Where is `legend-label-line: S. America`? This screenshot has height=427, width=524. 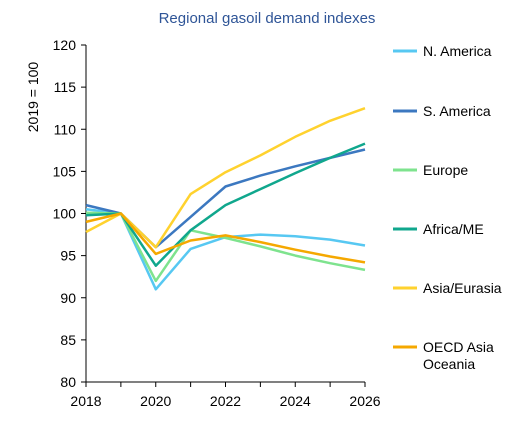
legend-label-line: S. America is located at coordinates (457, 111).